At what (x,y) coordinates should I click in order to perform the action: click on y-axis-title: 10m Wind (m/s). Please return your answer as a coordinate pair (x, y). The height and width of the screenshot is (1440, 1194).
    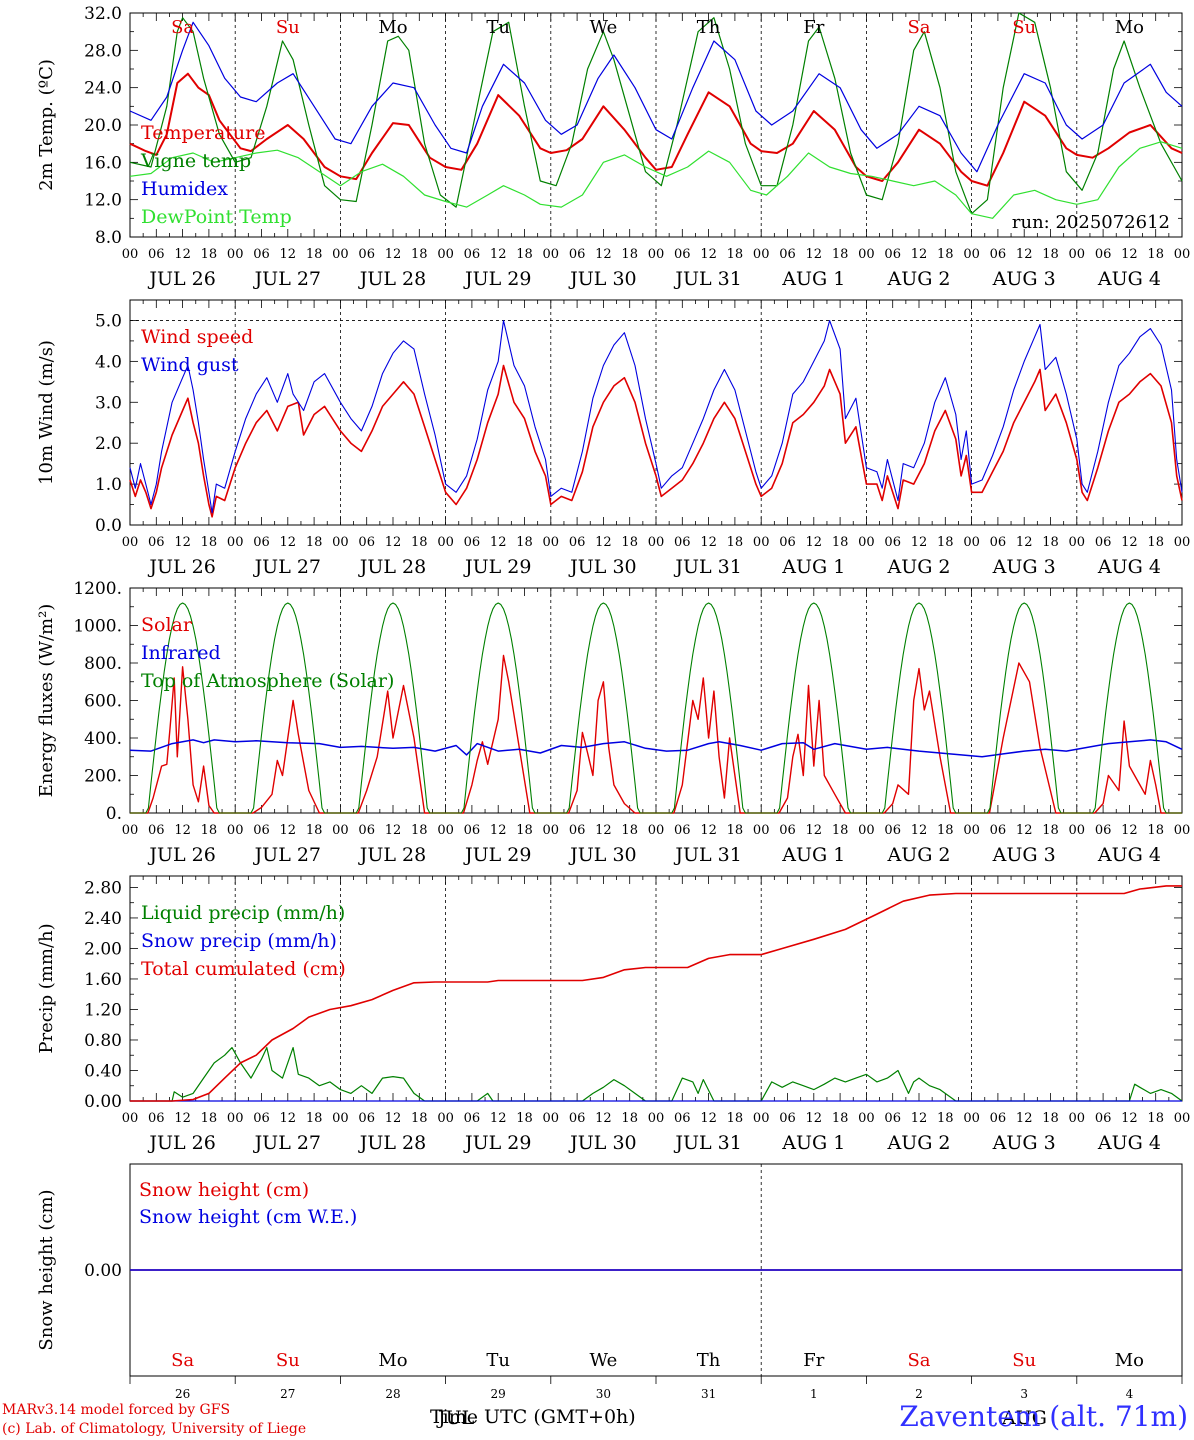
    Looking at the image, I should click on (46, 412).